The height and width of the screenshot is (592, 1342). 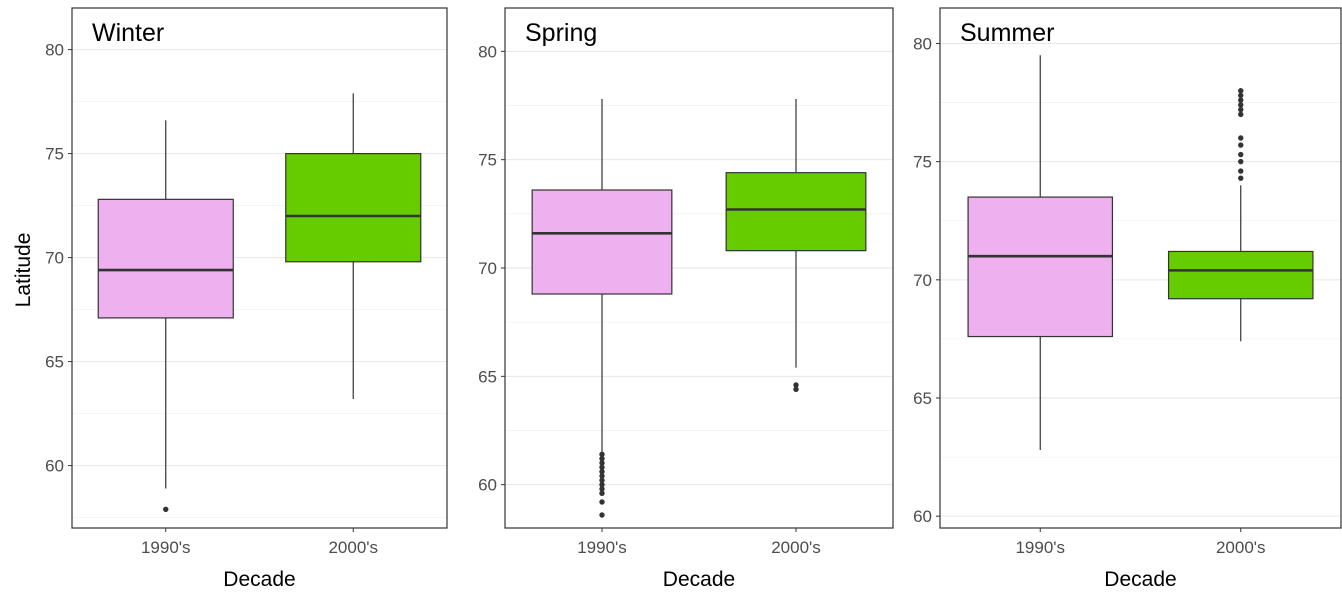 What do you see at coordinates (128, 33) in the screenshot?
I see `panel-title: Winter` at bounding box center [128, 33].